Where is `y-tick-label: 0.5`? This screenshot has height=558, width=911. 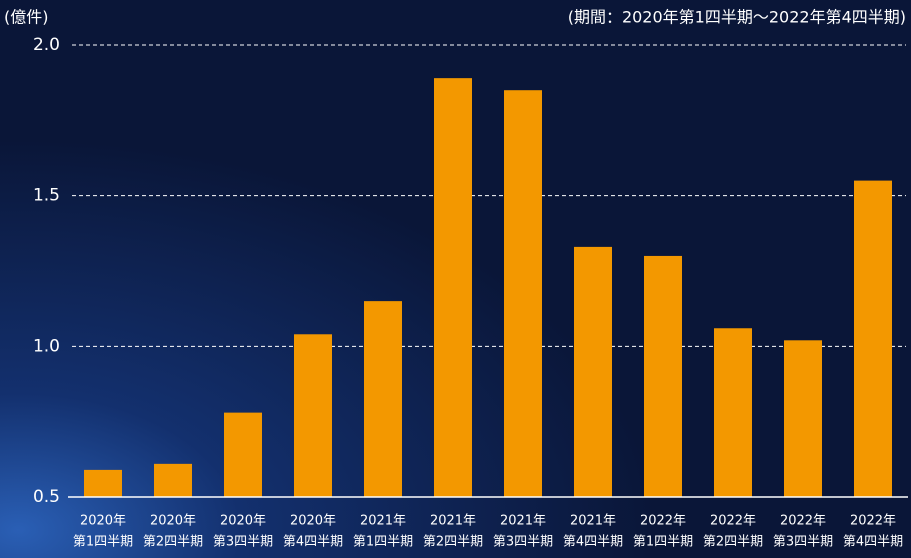 y-tick-label: 0.5 is located at coordinates (46, 497).